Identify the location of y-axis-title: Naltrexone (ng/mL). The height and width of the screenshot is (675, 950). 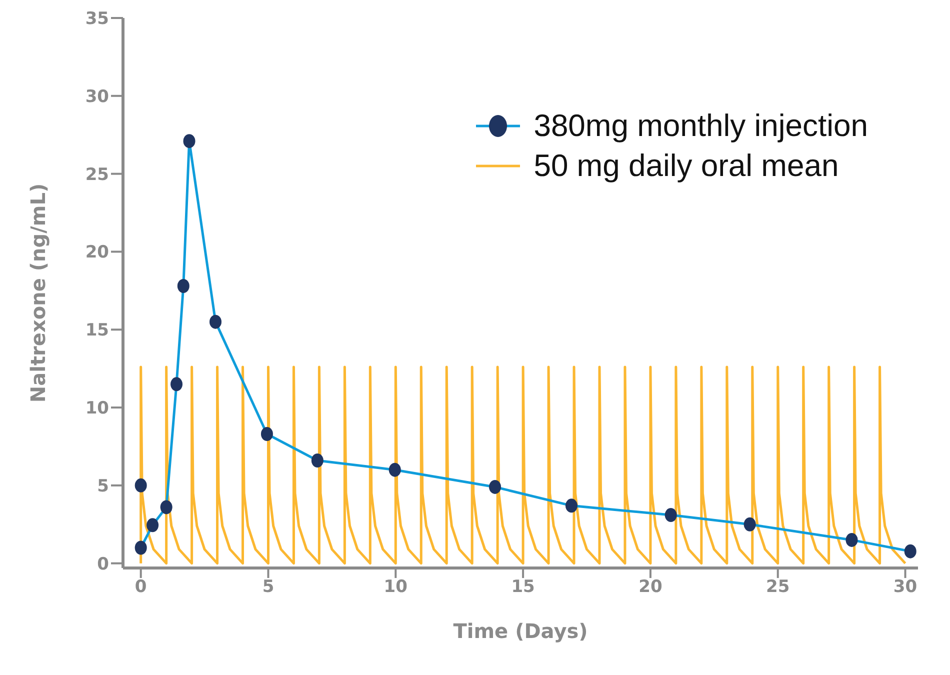
(38, 293).